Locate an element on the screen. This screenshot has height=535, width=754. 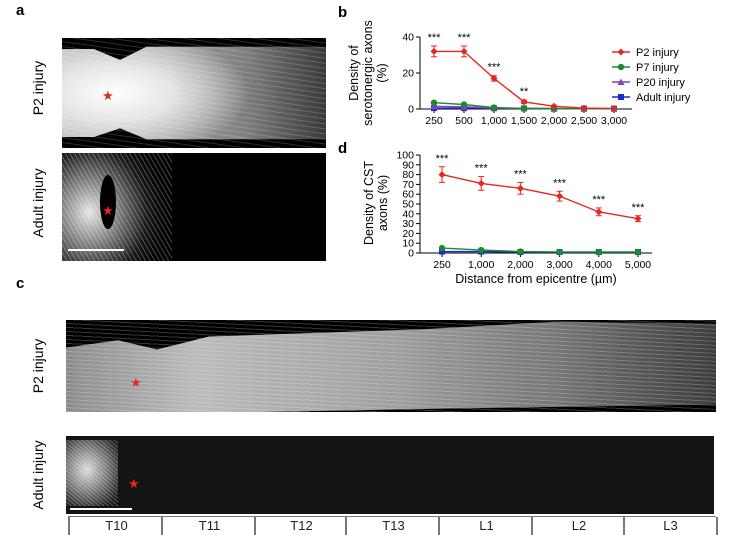
legend-marker-adult-injury is located at coordinates (621, 97).